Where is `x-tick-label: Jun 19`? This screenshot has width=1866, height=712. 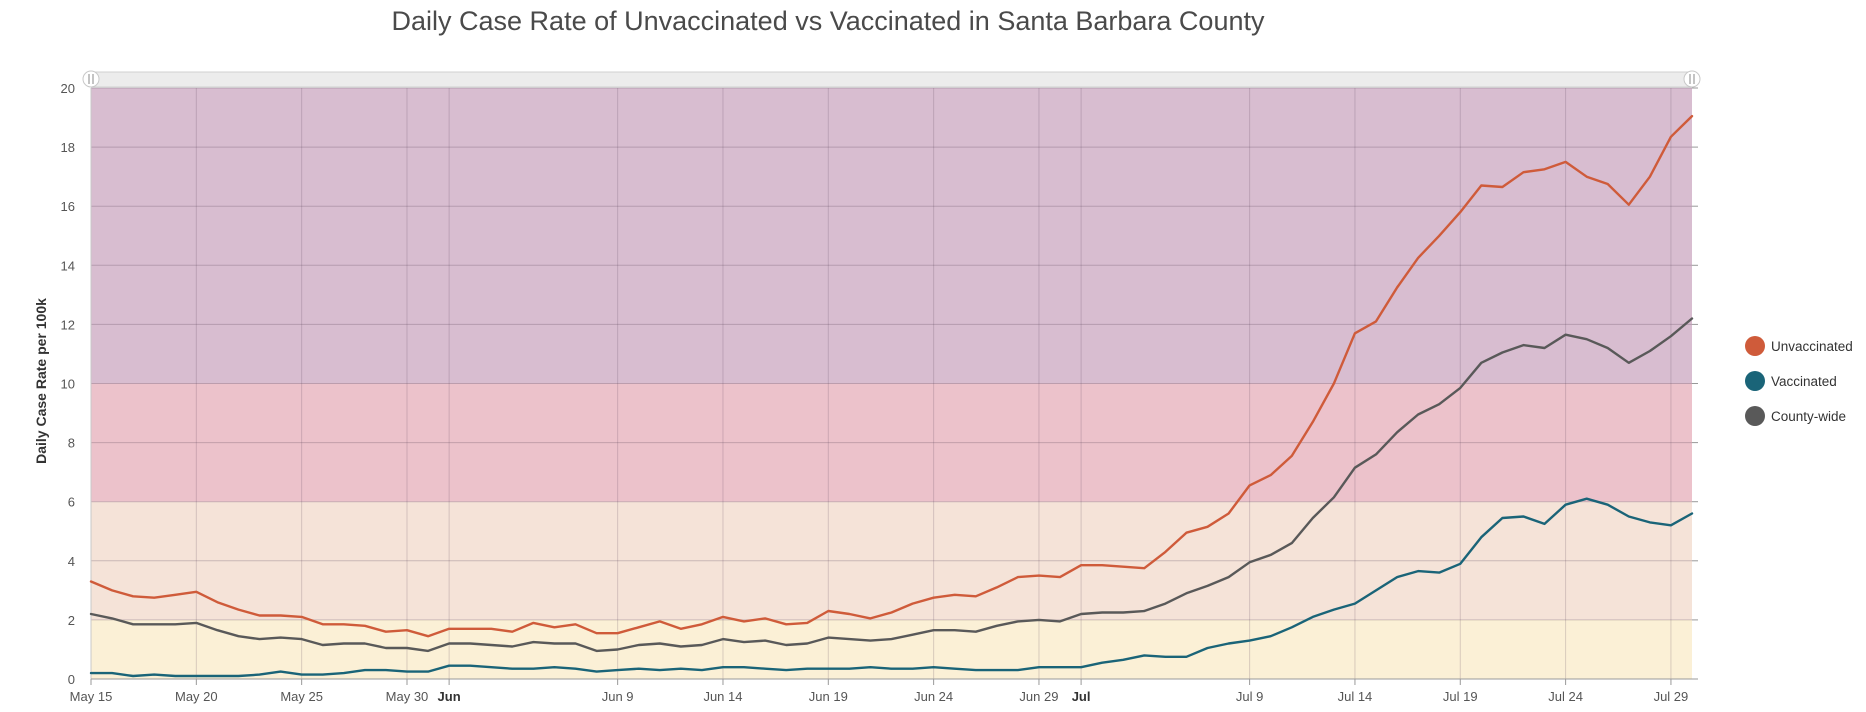
x-tick-label: Jun 19 is located at coordinates (828, 696).